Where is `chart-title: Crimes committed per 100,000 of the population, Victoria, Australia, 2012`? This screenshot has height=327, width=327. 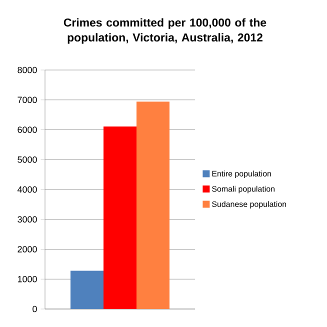
chart-title: Crimes committed per 100,000 of the population, Victoria, Australia, 2012 is located at coordinates (165, 31).